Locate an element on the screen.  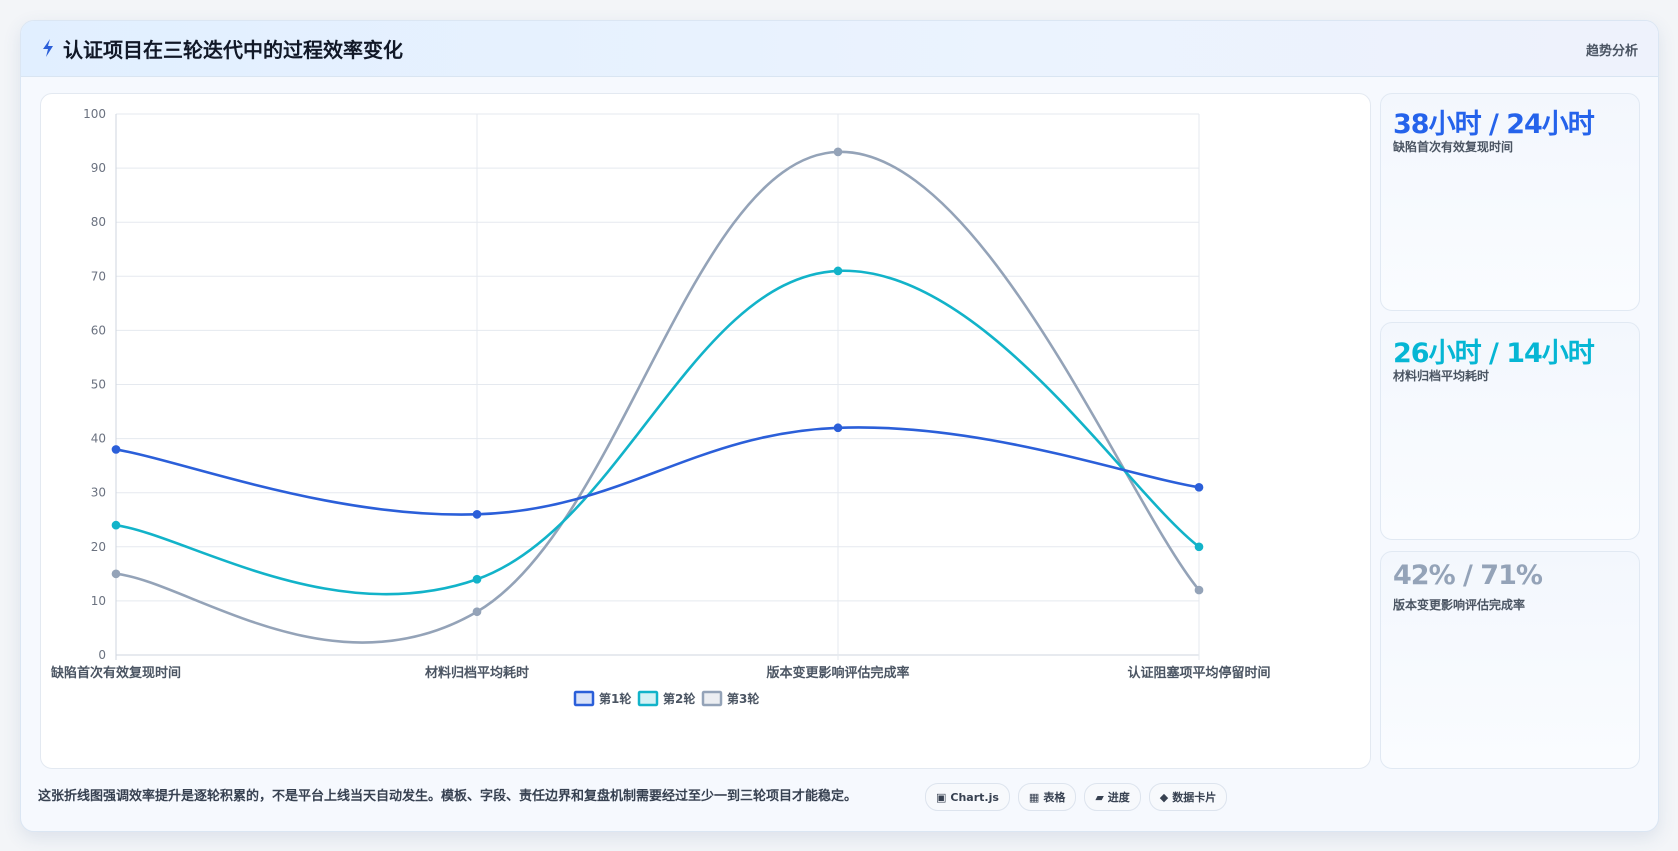
stat-card-impact-rate: 42% / 71% 版本变更影响评估完成率 is located at coordinates (1510, 660).